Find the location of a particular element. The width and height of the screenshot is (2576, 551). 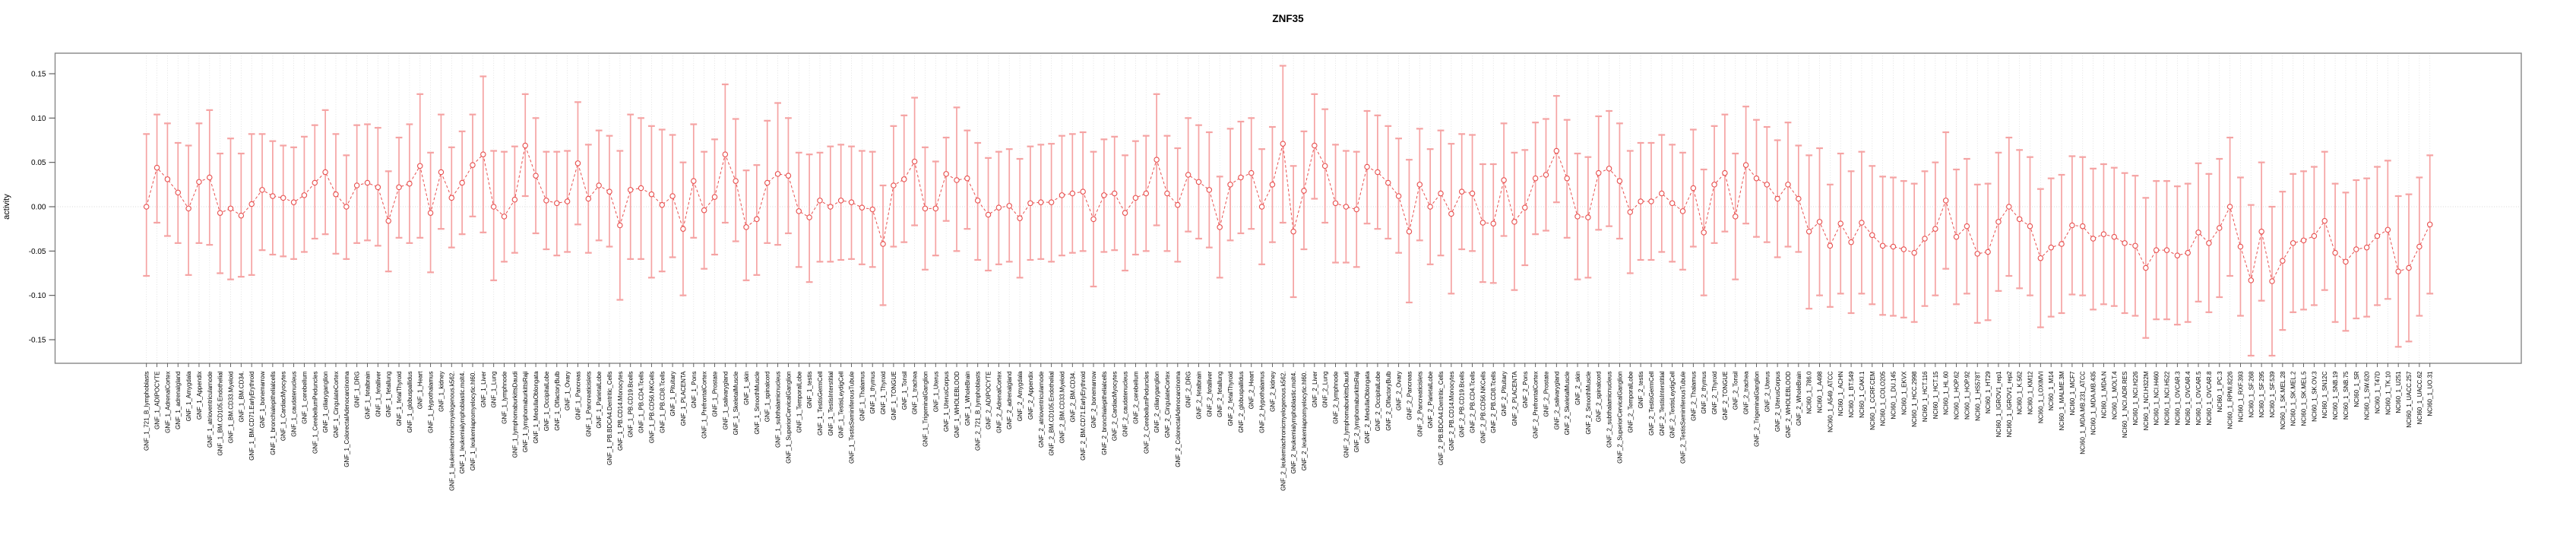

x-tick-label: GNF_1_MedullaOblongata is located at coordinates (536, 408).